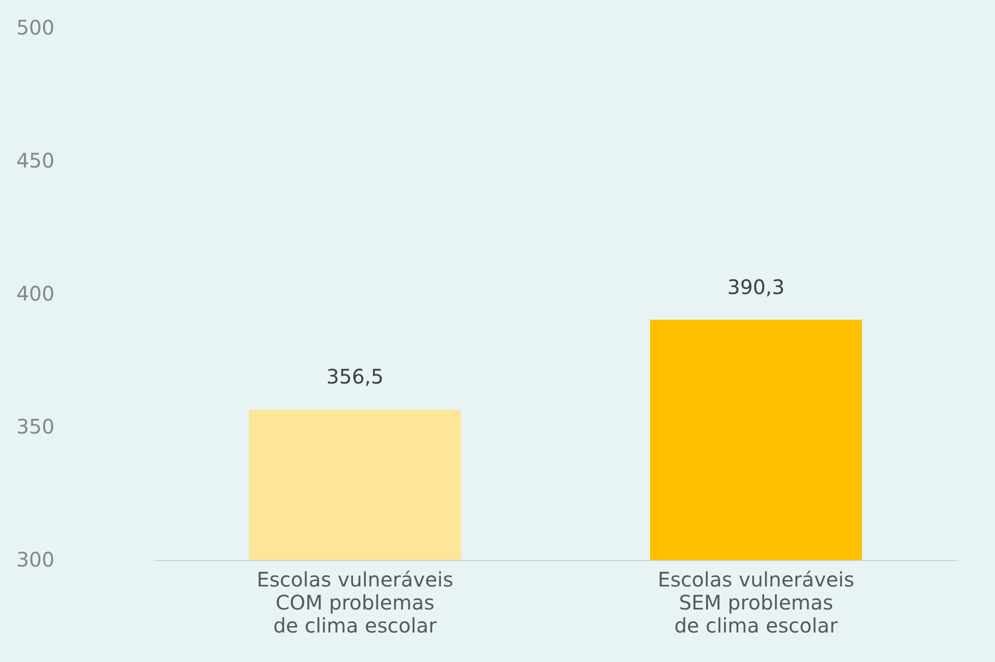 This screenshot has height=662, width=995. What do you see at coordinates (35, 560) in the screenshot?
I see `y-tick-label: 300` at bounding box center [35, 560].